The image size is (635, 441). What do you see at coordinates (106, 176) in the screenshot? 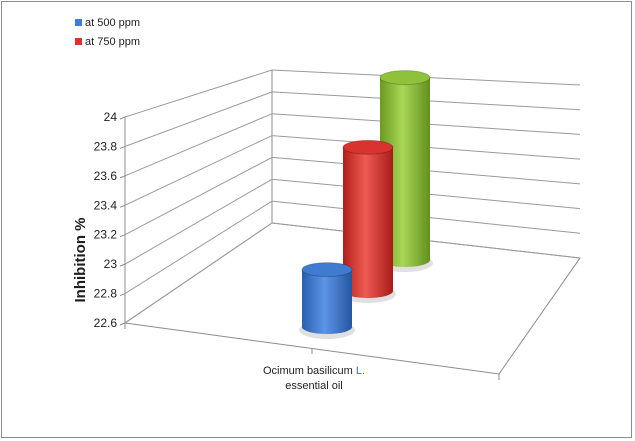
I see `y-tick-label-5: 23.6` at bounding box center [106, 176].